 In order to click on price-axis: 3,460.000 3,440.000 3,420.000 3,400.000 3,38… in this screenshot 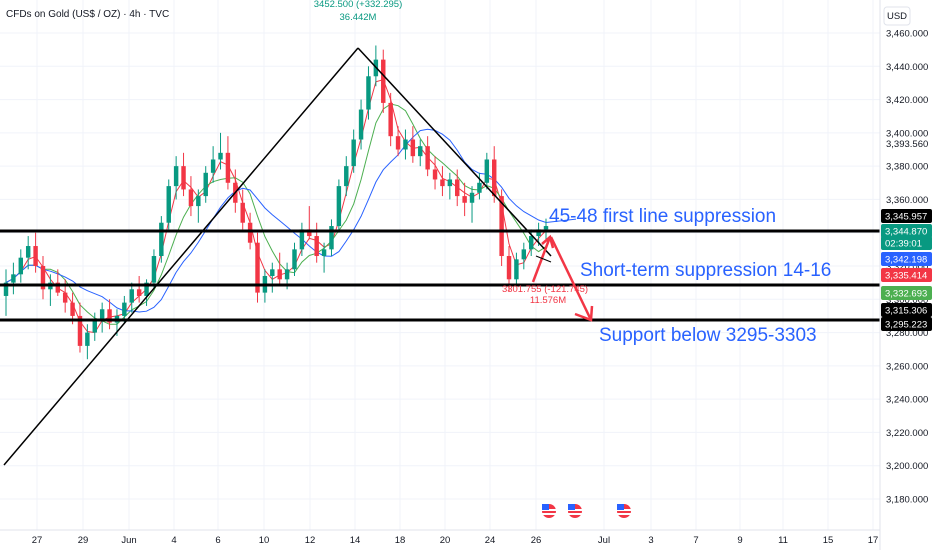, I will do `click(907, 267)`.